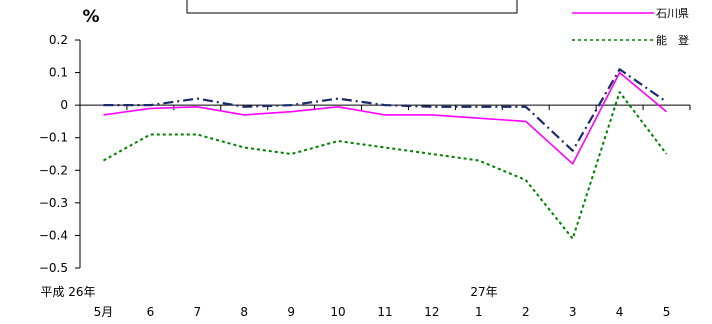  I want to click on y-tick-label: −0.1, so click(53, 138).